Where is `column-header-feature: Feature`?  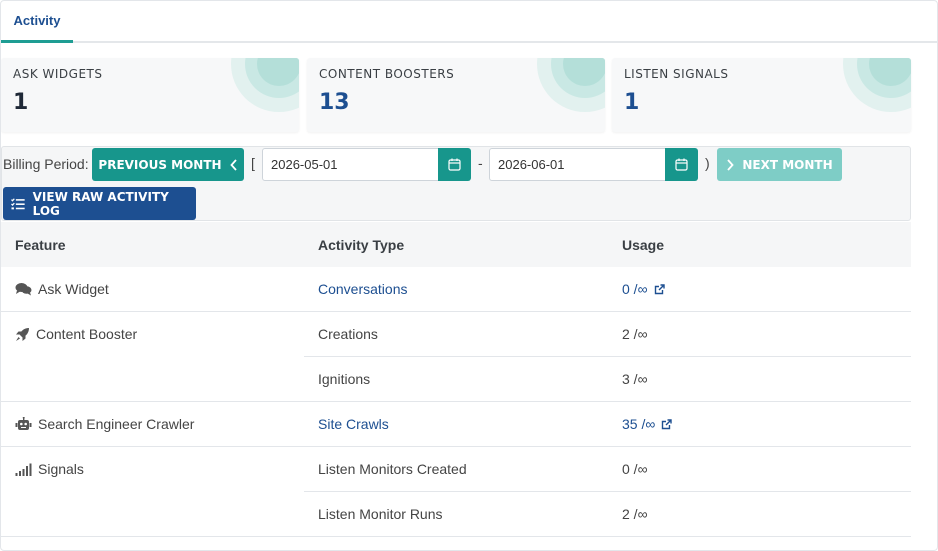 column-header-feature: Feature is located at coordinates (40, 245).